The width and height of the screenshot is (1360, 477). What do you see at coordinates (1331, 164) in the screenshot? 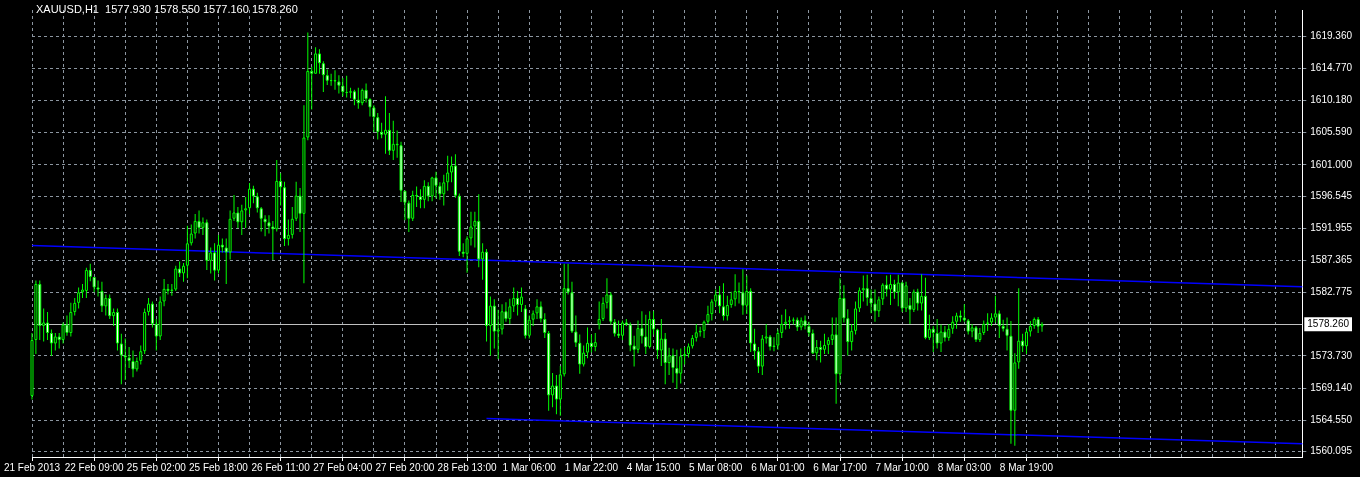
I see `y-tick-label: 1601.000` at bounding box center [1331, 164].